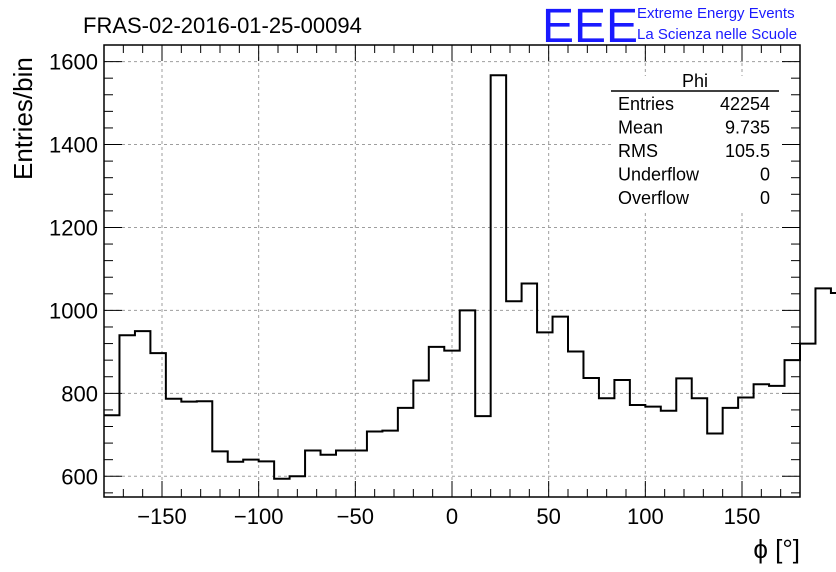 This screenshot has width=836, height=572. I want to click on y-tick-label: 1600, so click(73, 62).